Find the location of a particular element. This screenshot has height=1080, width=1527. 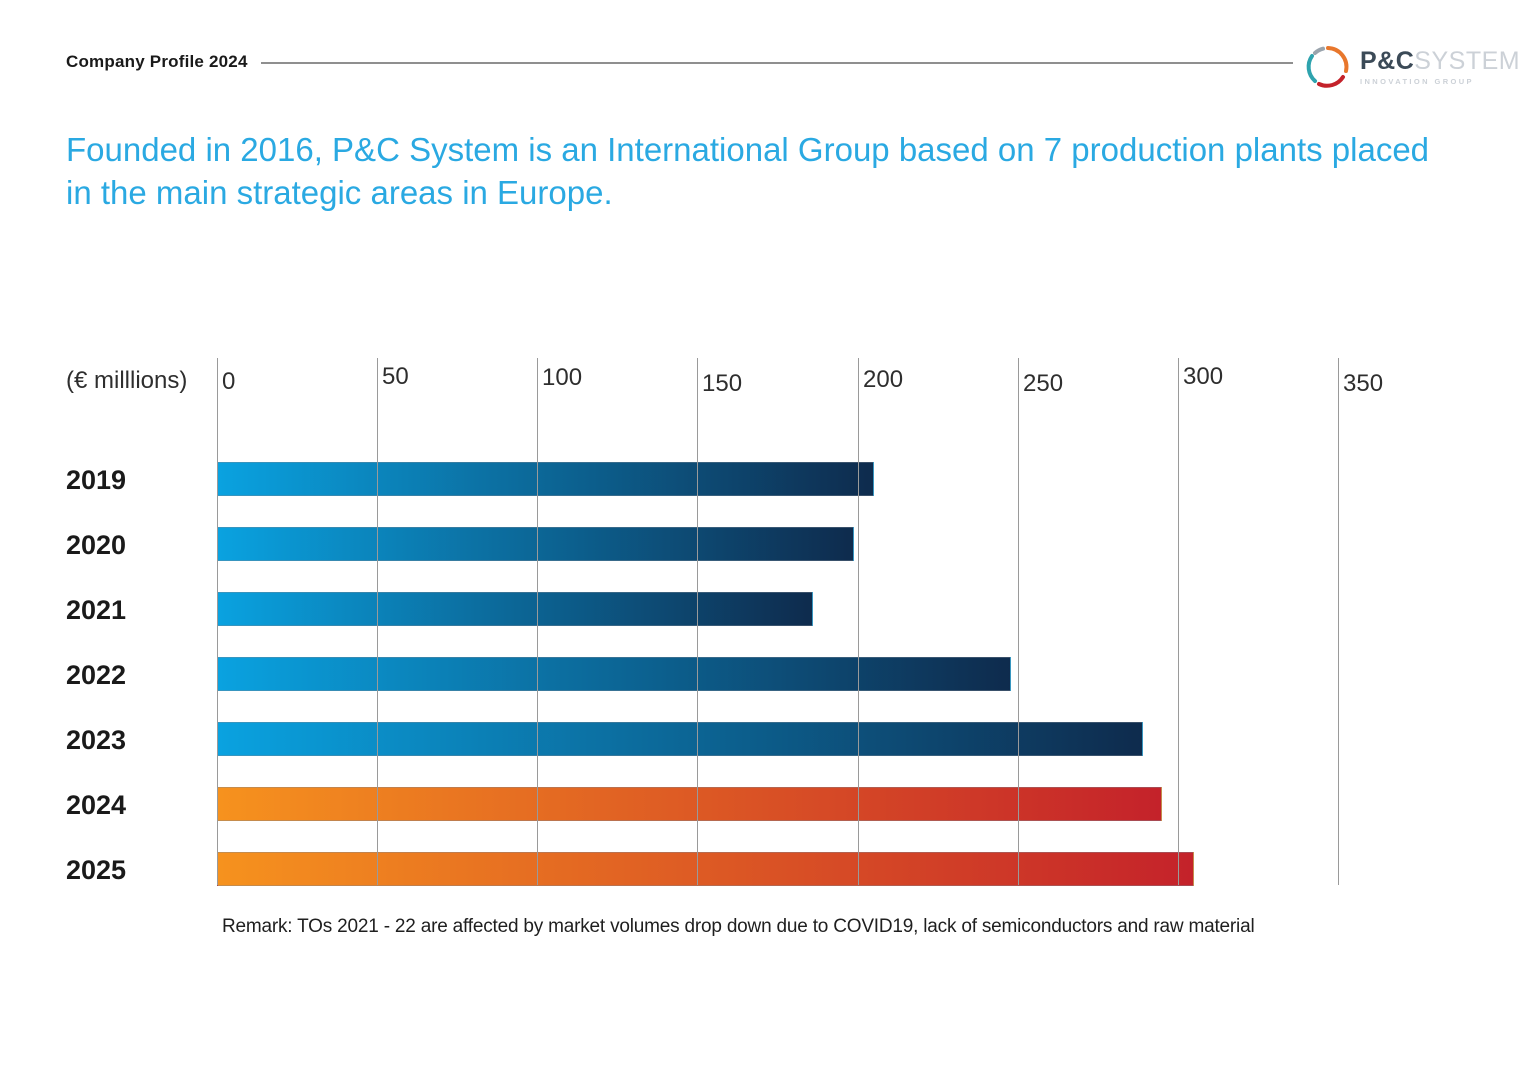

year-label-2020: 2020 is located at coordinates (96, 545).